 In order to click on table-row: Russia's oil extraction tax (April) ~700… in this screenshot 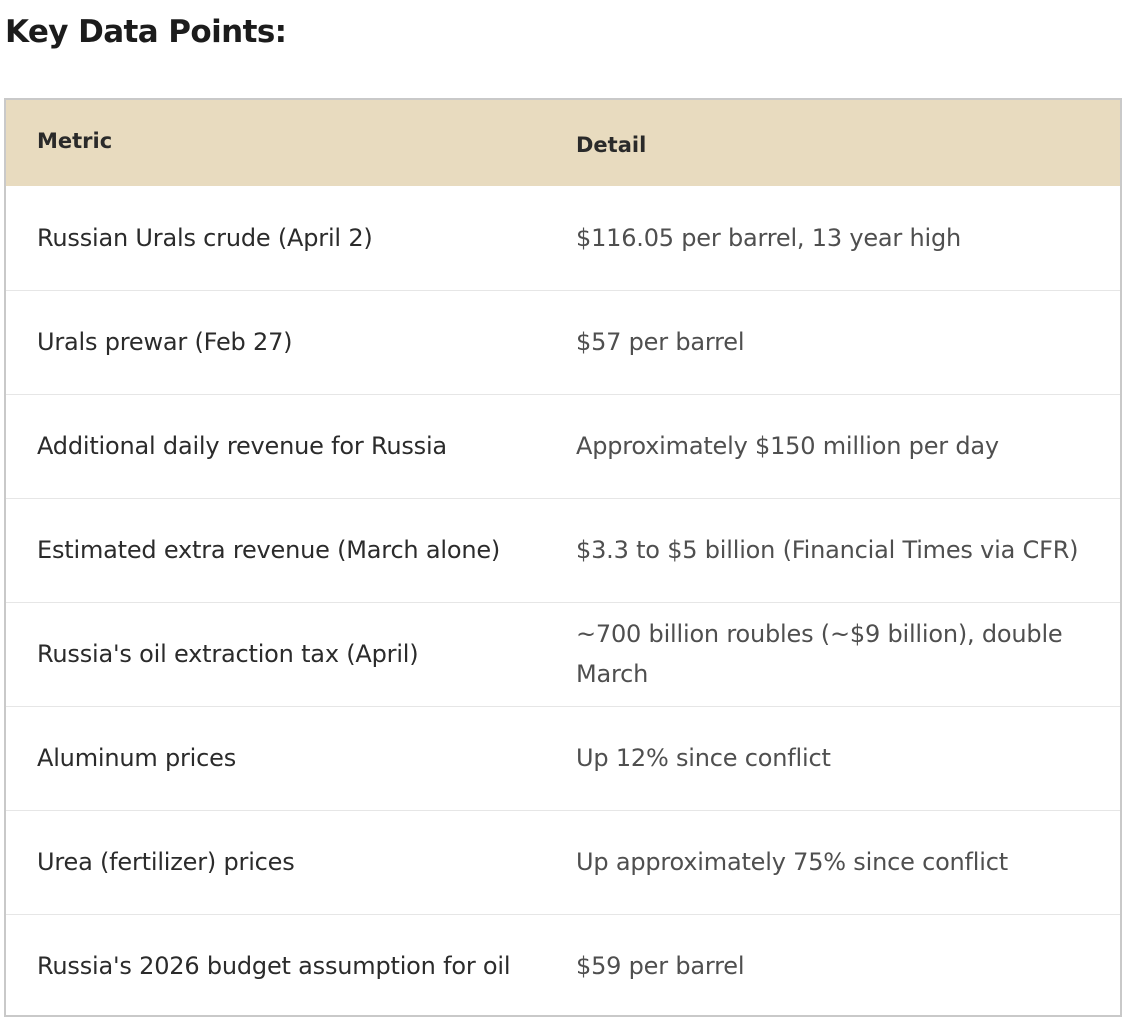, I will do `click(563, 654)`.